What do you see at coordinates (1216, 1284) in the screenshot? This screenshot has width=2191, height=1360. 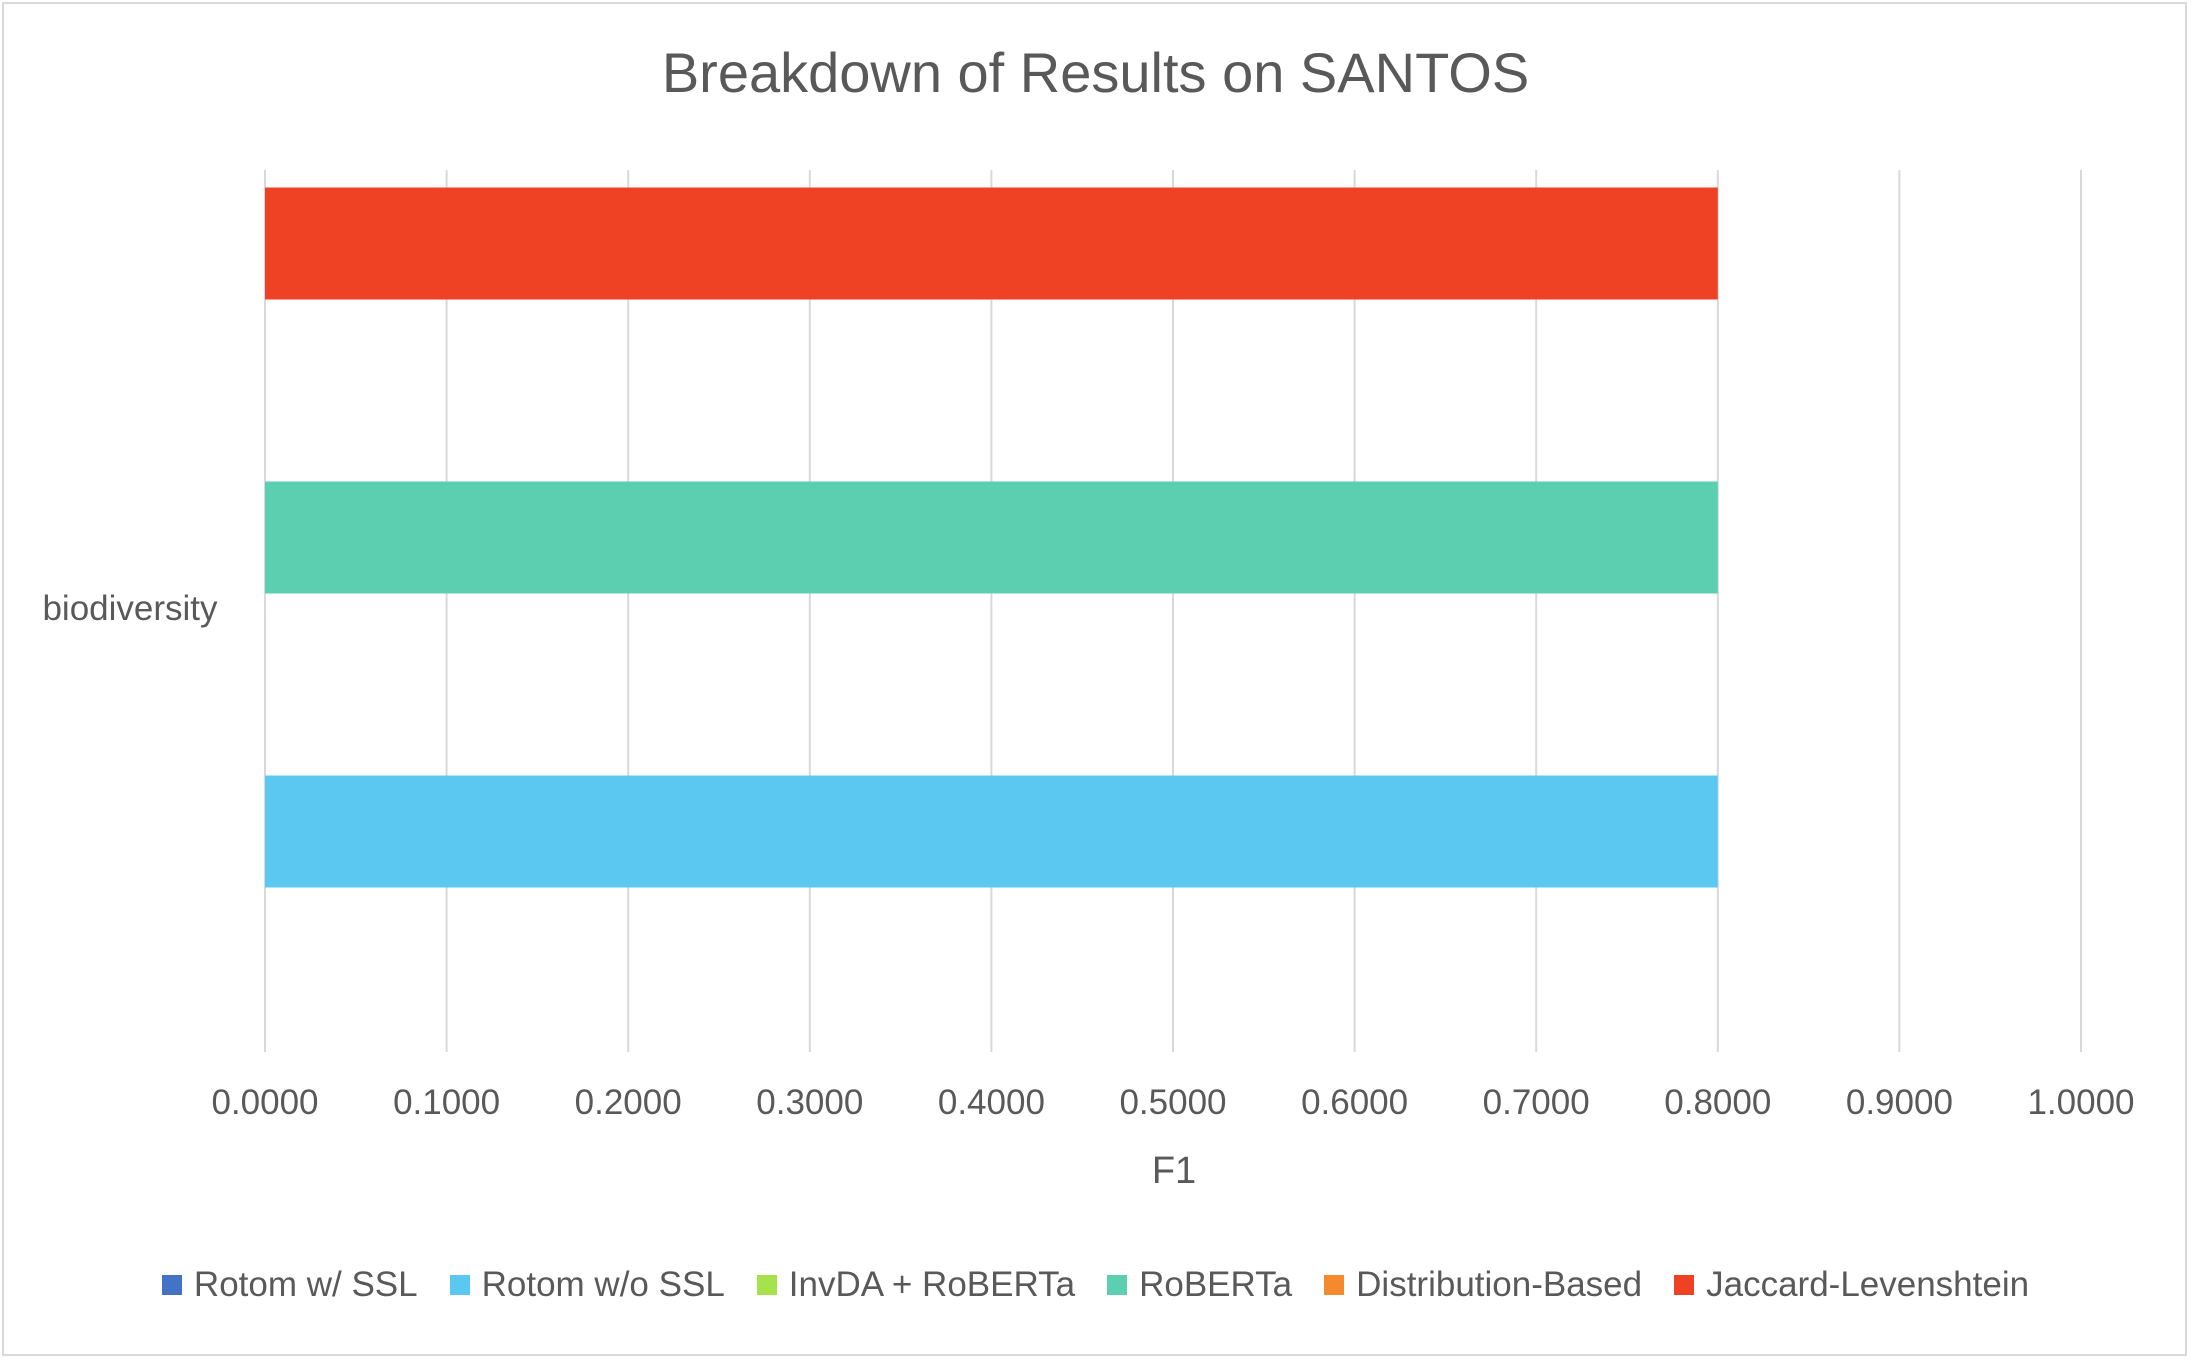 I see `legend-label: RoBERTa` at bounding box center [1216, 1284].